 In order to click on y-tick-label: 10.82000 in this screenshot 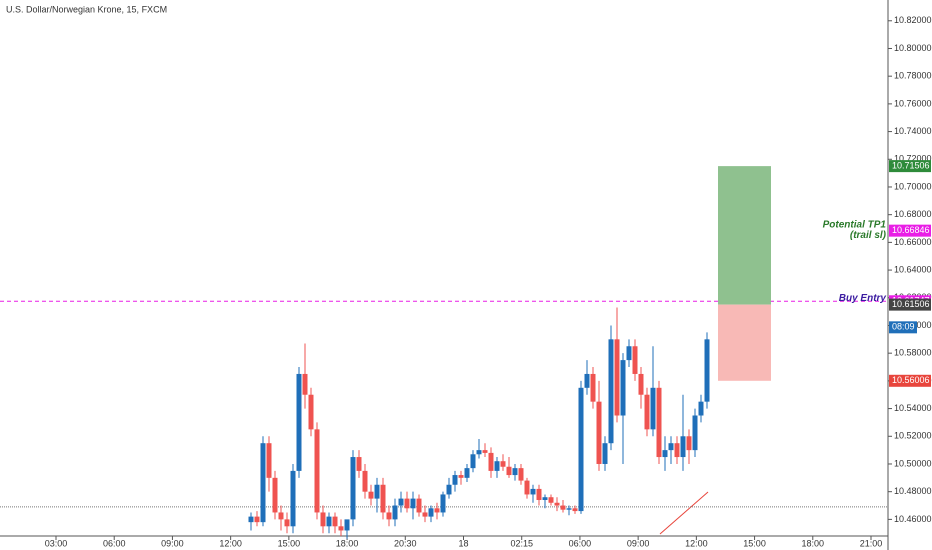, I will do `click(913, 20)`.